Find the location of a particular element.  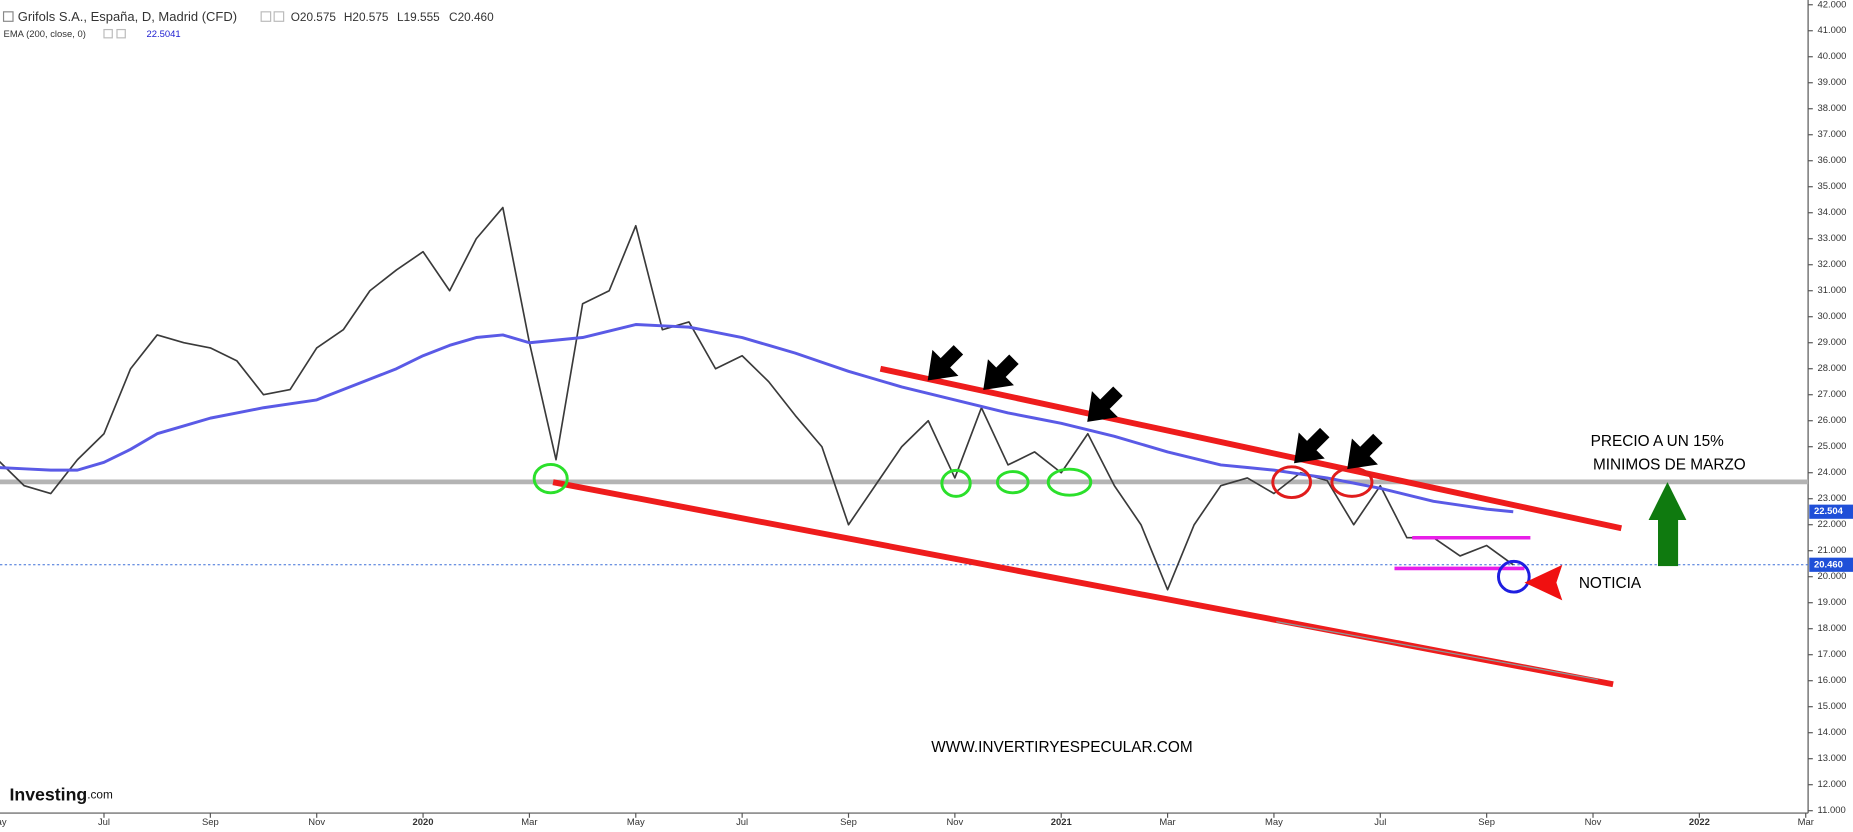

annotation: NOTICIA is located at coordinates (1610, 583).